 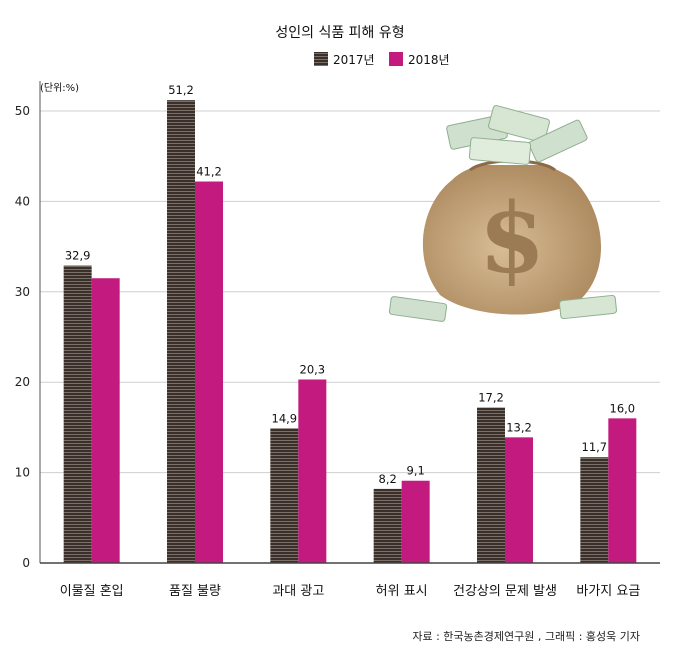 What do you see at coordinates (505, 591) in the screenshot?
I see `category-label: 건강상의 문제 발생` at bounding box center [505, 591].